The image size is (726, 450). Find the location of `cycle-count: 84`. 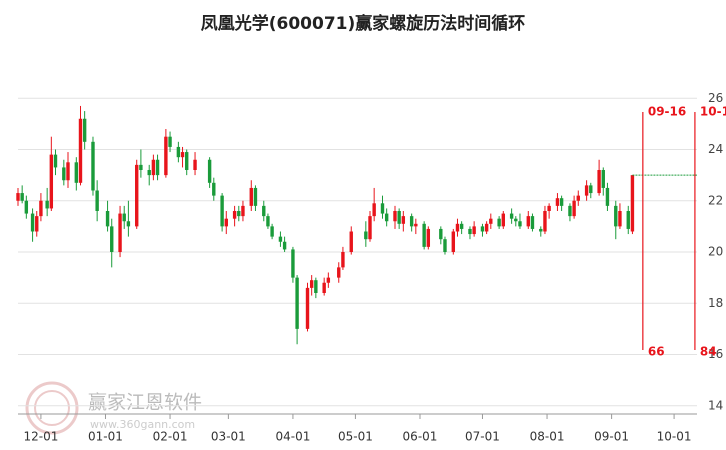

cycle-count: 84 is located at coordinates (708, 352).